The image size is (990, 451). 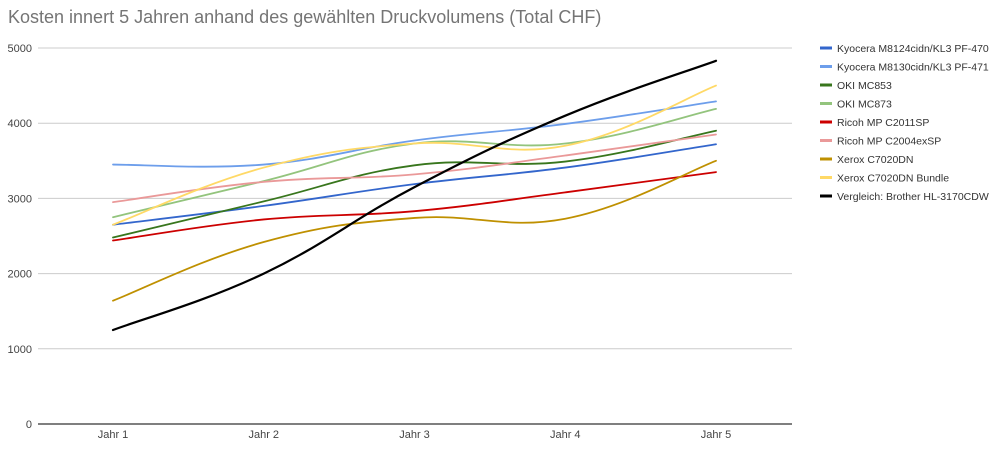 What do you see at coordinates (893, 179) in the screenshot?
I see `legend-label: Xerox C7020DN Bundle` at bounding box center [893, 179].